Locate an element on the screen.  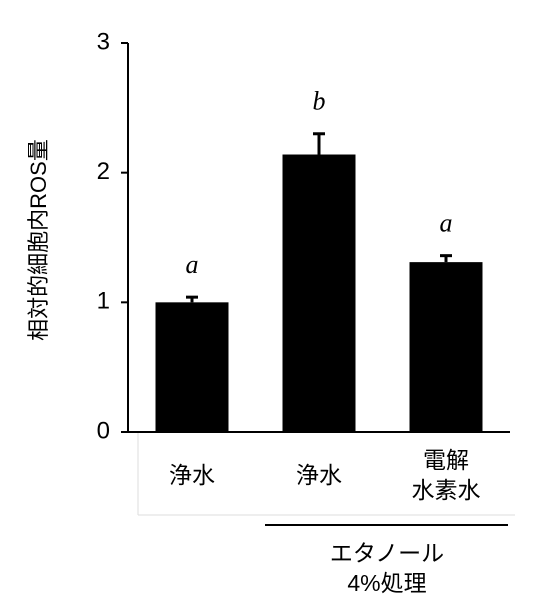
y-axis-label: 相対的細胞内ROS量 is located at coordinates (38, 240).